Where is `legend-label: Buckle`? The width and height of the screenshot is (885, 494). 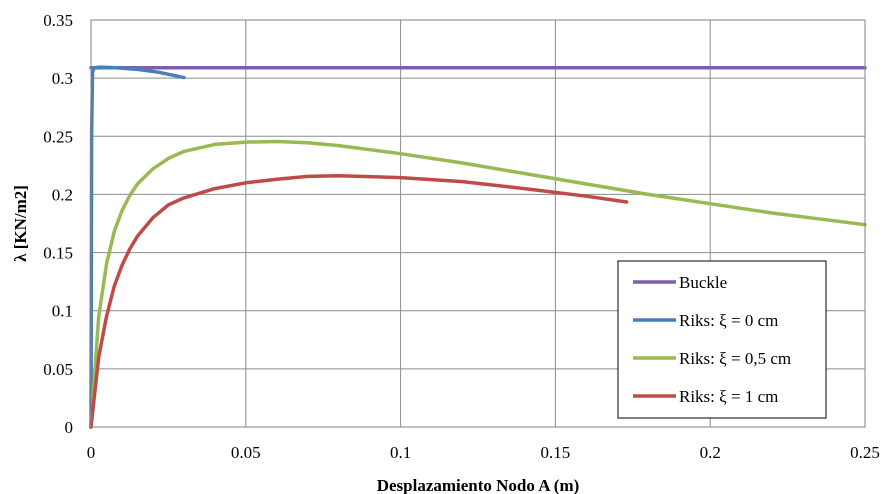
legend-label: Buckle is located at coordinates (703, 282).